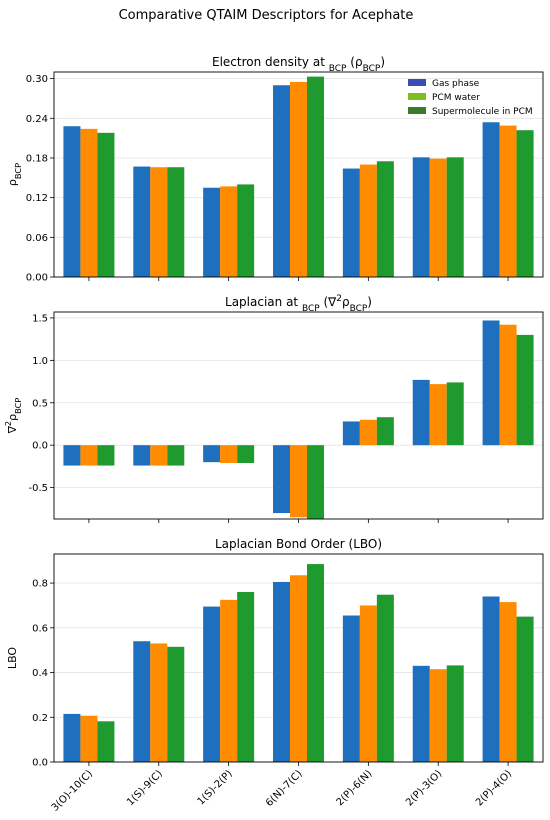 The width and height of the screenshot is (550, 820). I want to click on y-axis-label: ρBCP, so click(14, 174).